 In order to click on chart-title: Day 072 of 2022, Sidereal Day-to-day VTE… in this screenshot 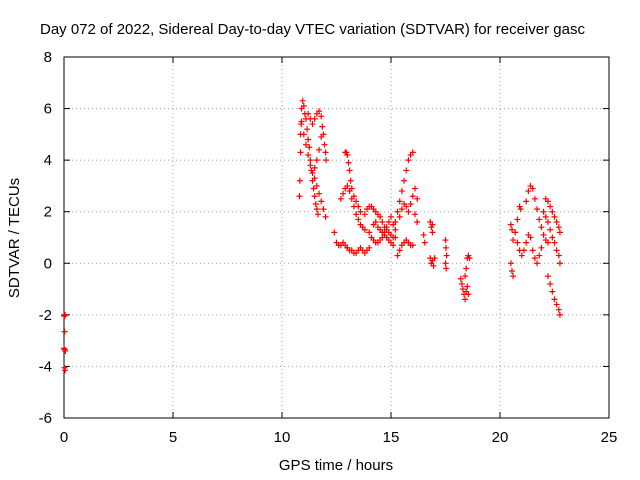, I will do `click(312, 29)`.